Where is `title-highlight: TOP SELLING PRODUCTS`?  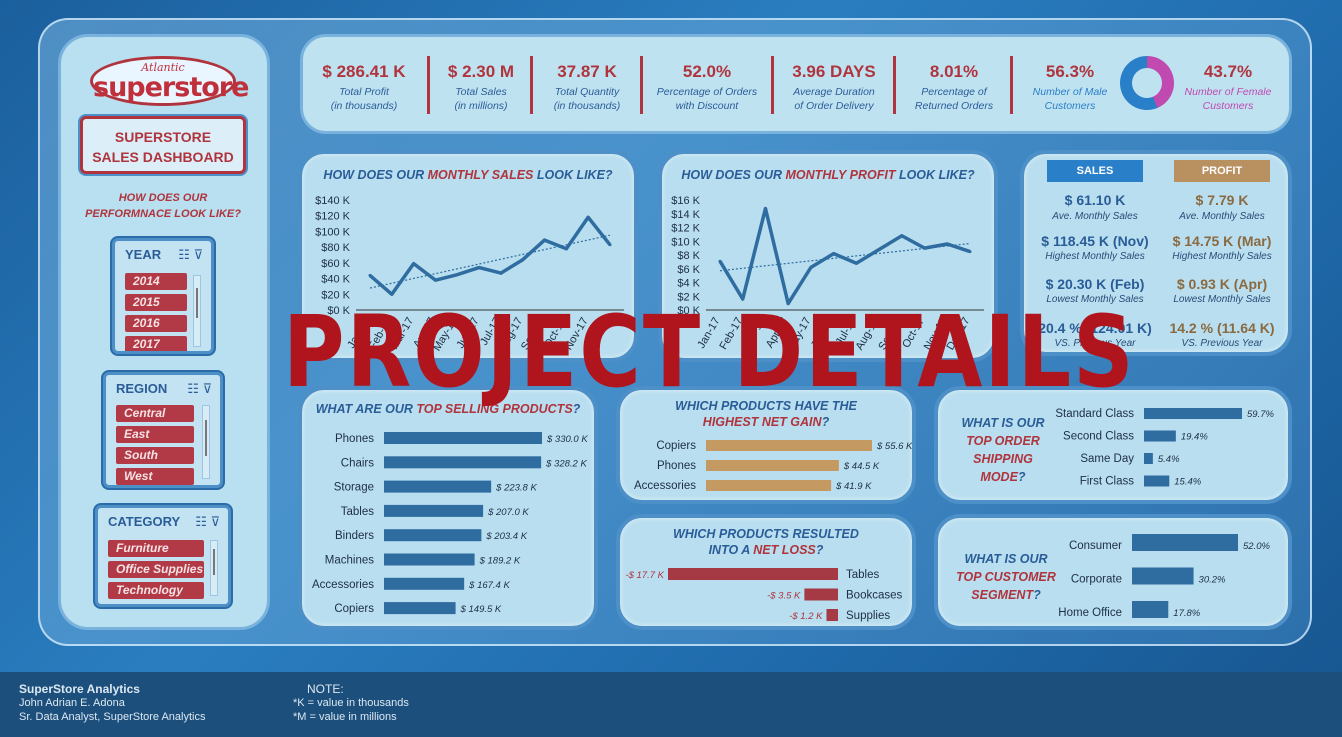 title-highlight: TOP SELLING PRODUCTS is located at coordinates (494, 409).